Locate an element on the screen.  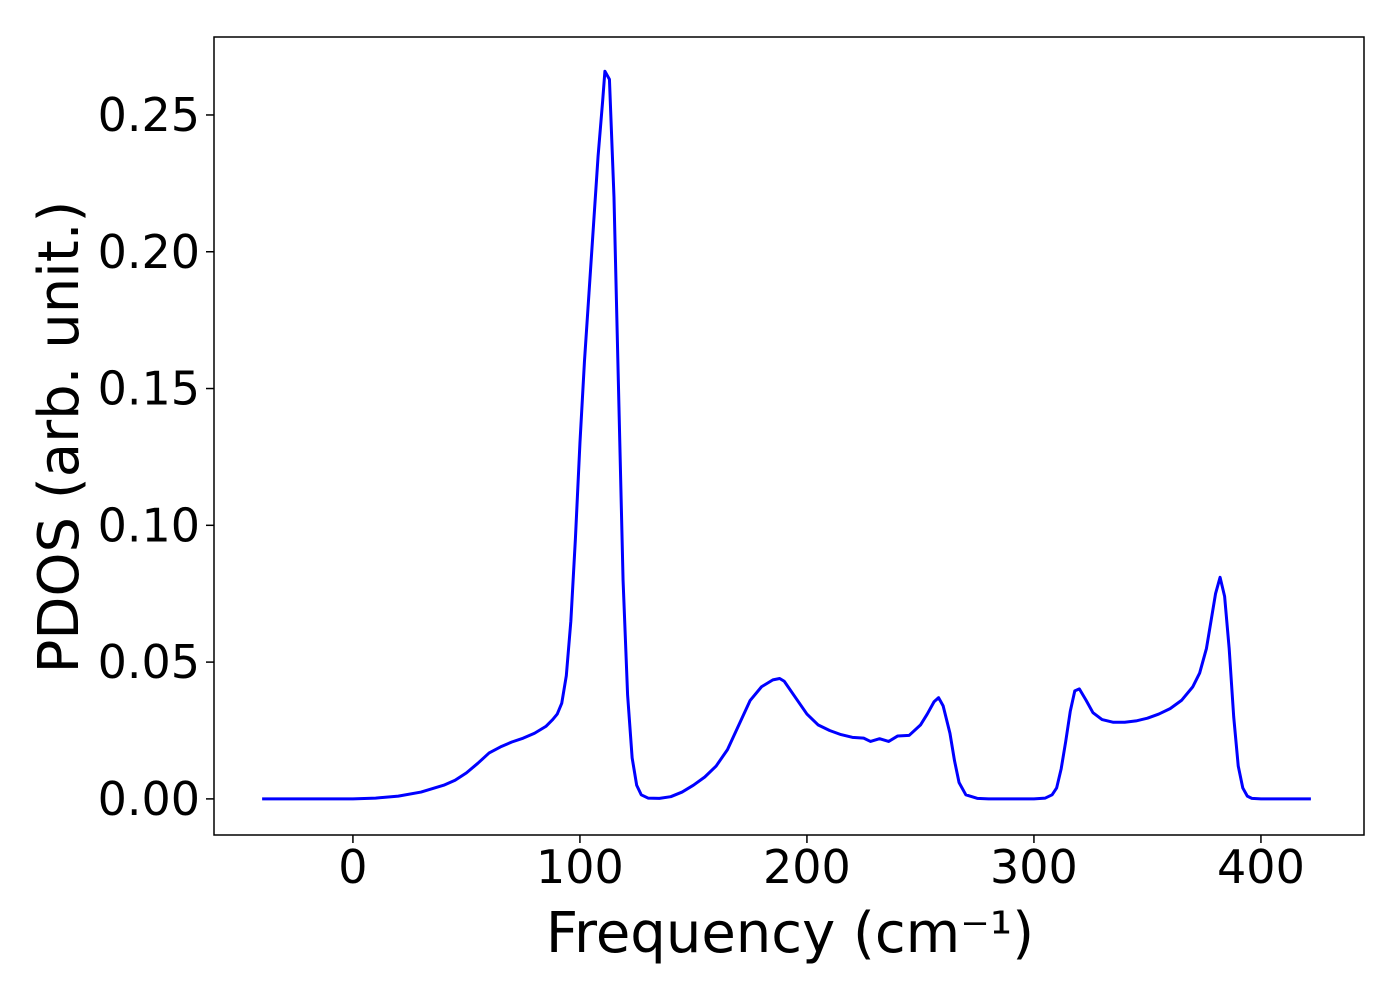
y-axis-label: PDOS (arb. unit.) is located at coordinates (59, 437).